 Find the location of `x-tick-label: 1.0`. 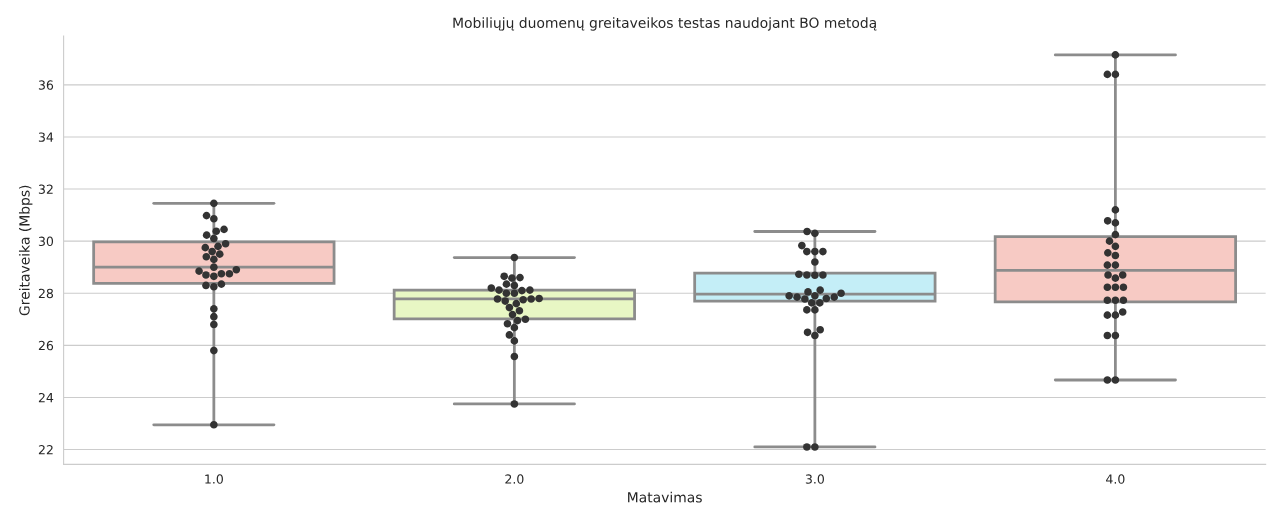

x-tick-label: 1.0 is located at coordinates (214, 479).